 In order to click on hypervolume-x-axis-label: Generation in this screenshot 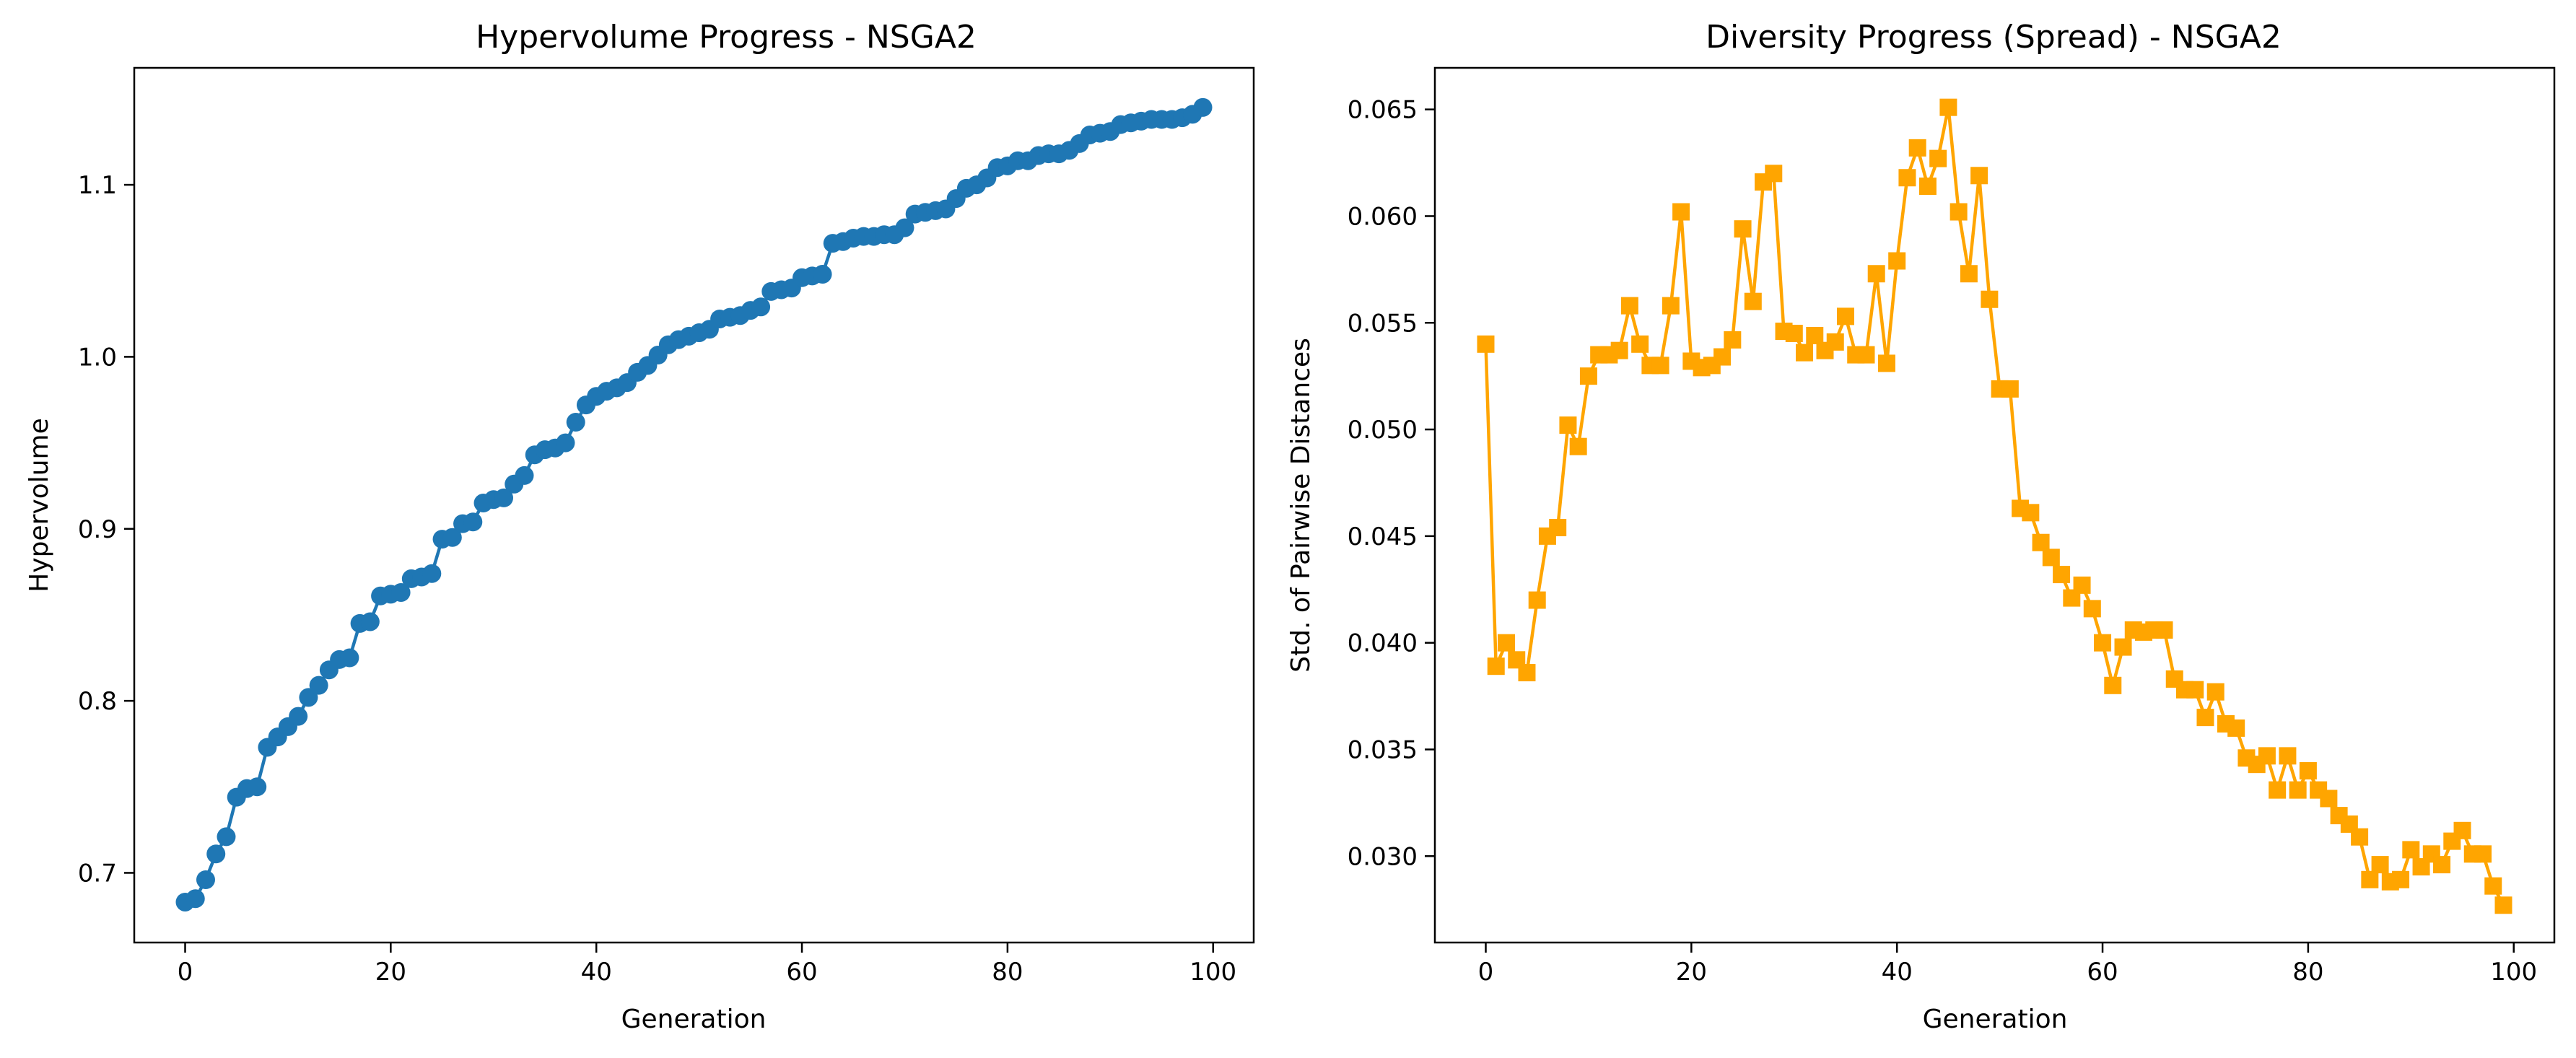, I will do `click(694, 1019)`.